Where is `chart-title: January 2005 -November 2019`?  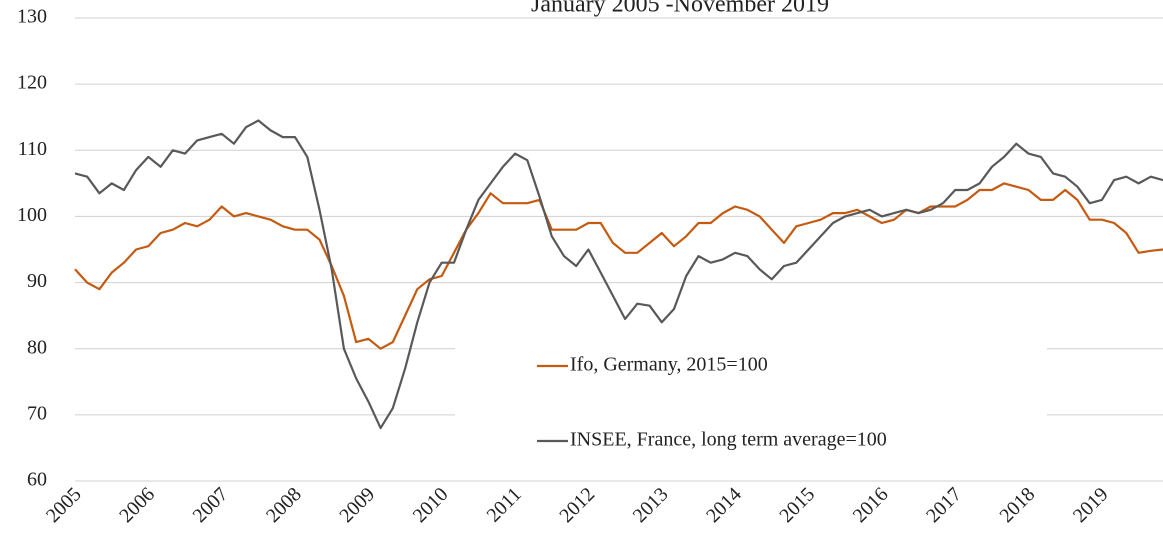
chart-title: January 2005 -November 2019 is located at coordinates (680, 9).